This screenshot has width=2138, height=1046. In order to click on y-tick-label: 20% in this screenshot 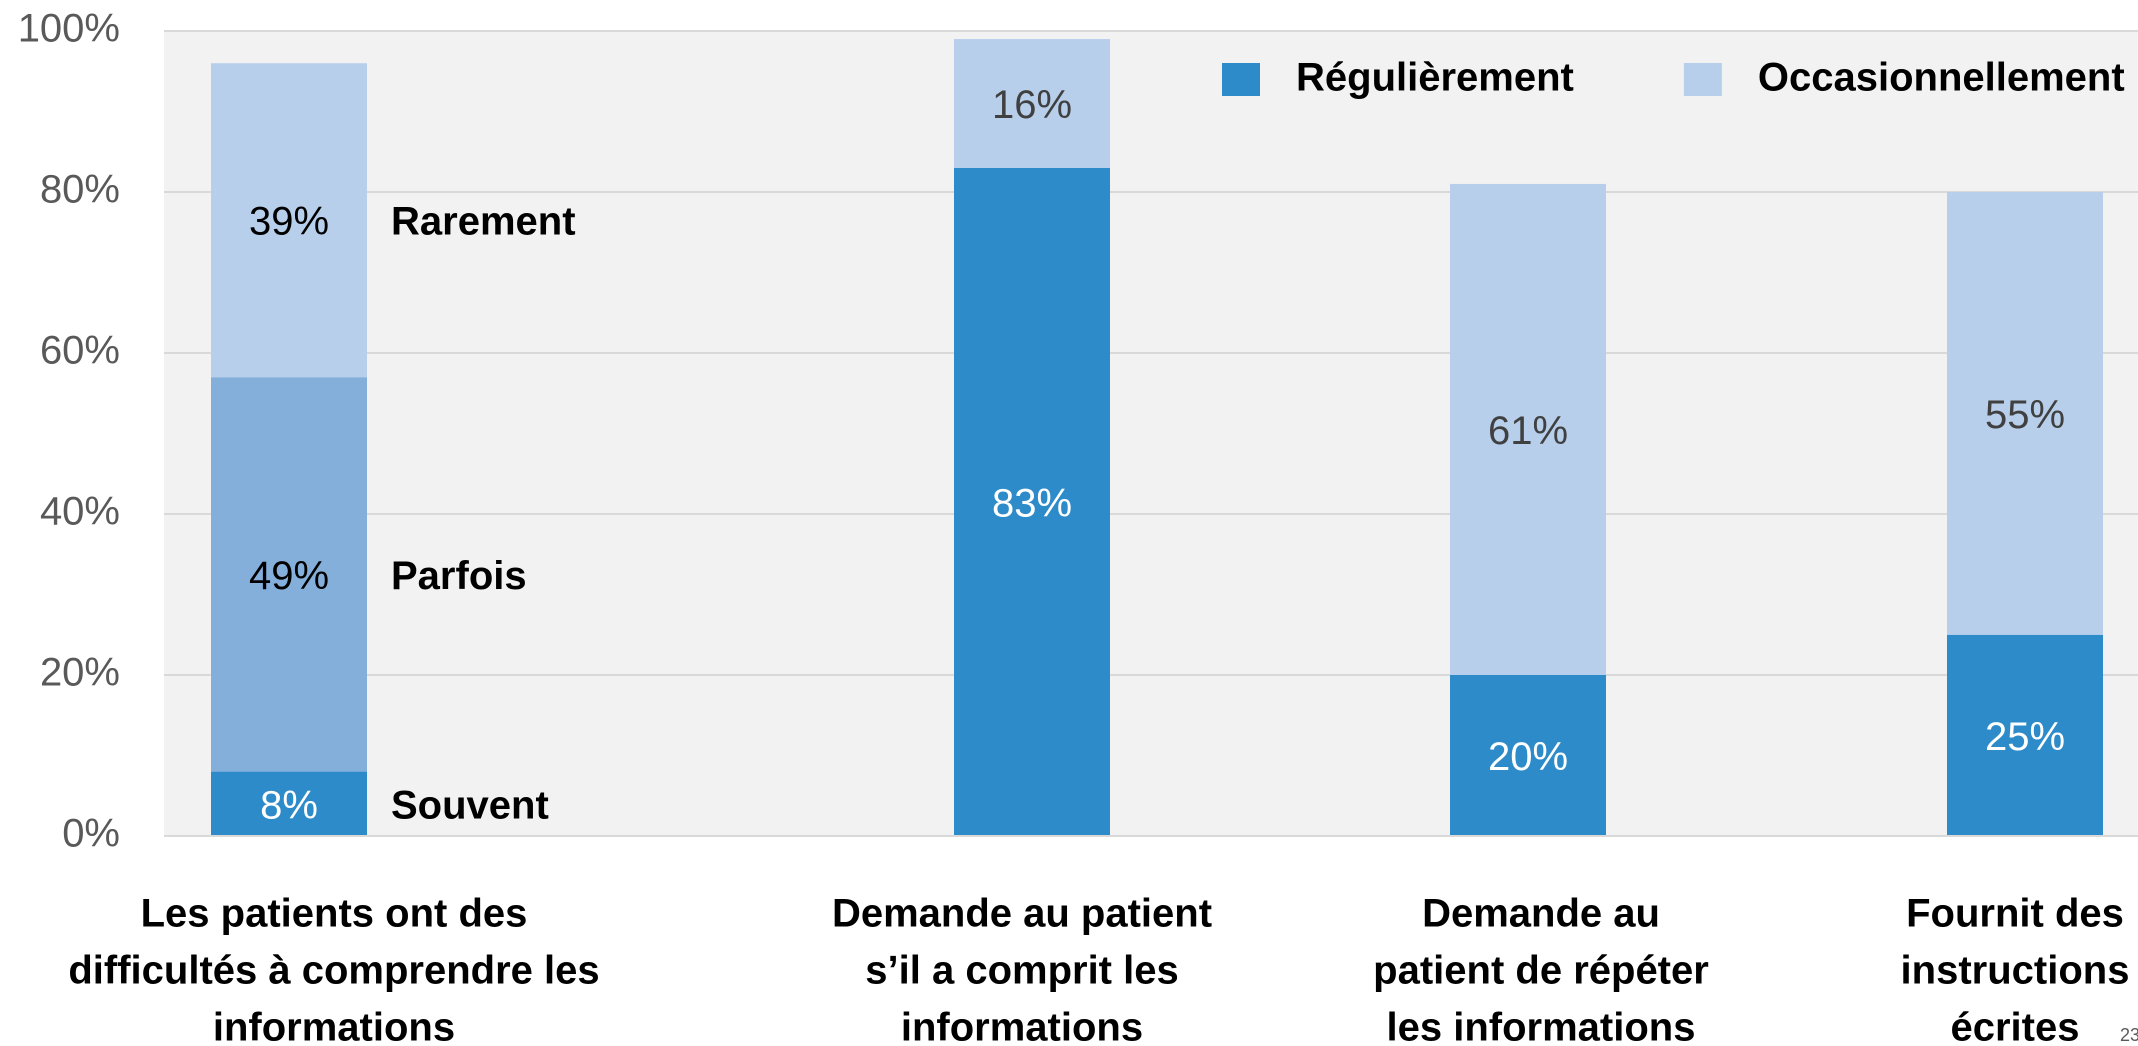, I will do `click(80, 673)`.